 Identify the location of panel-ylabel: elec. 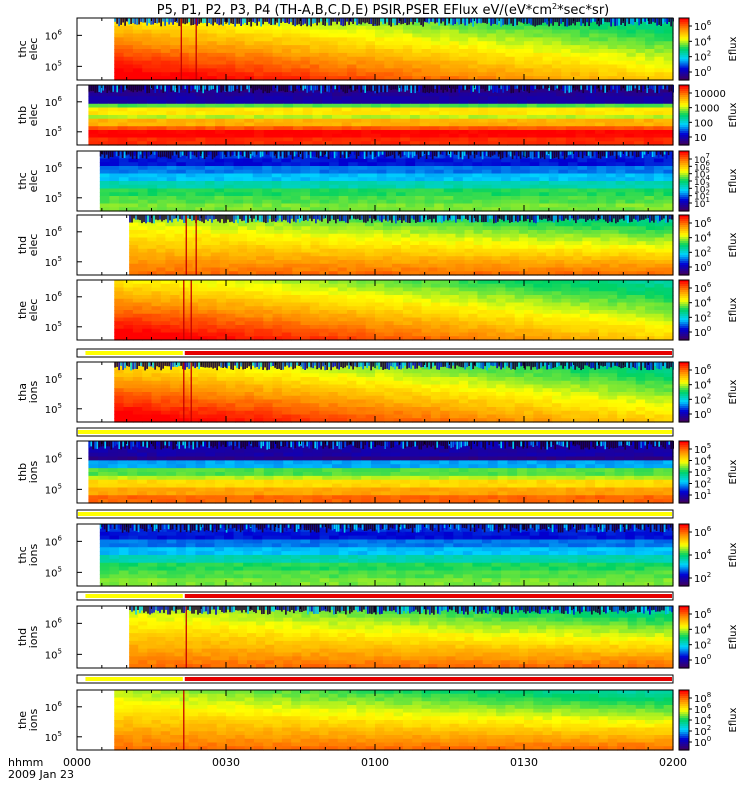
(33, 181).